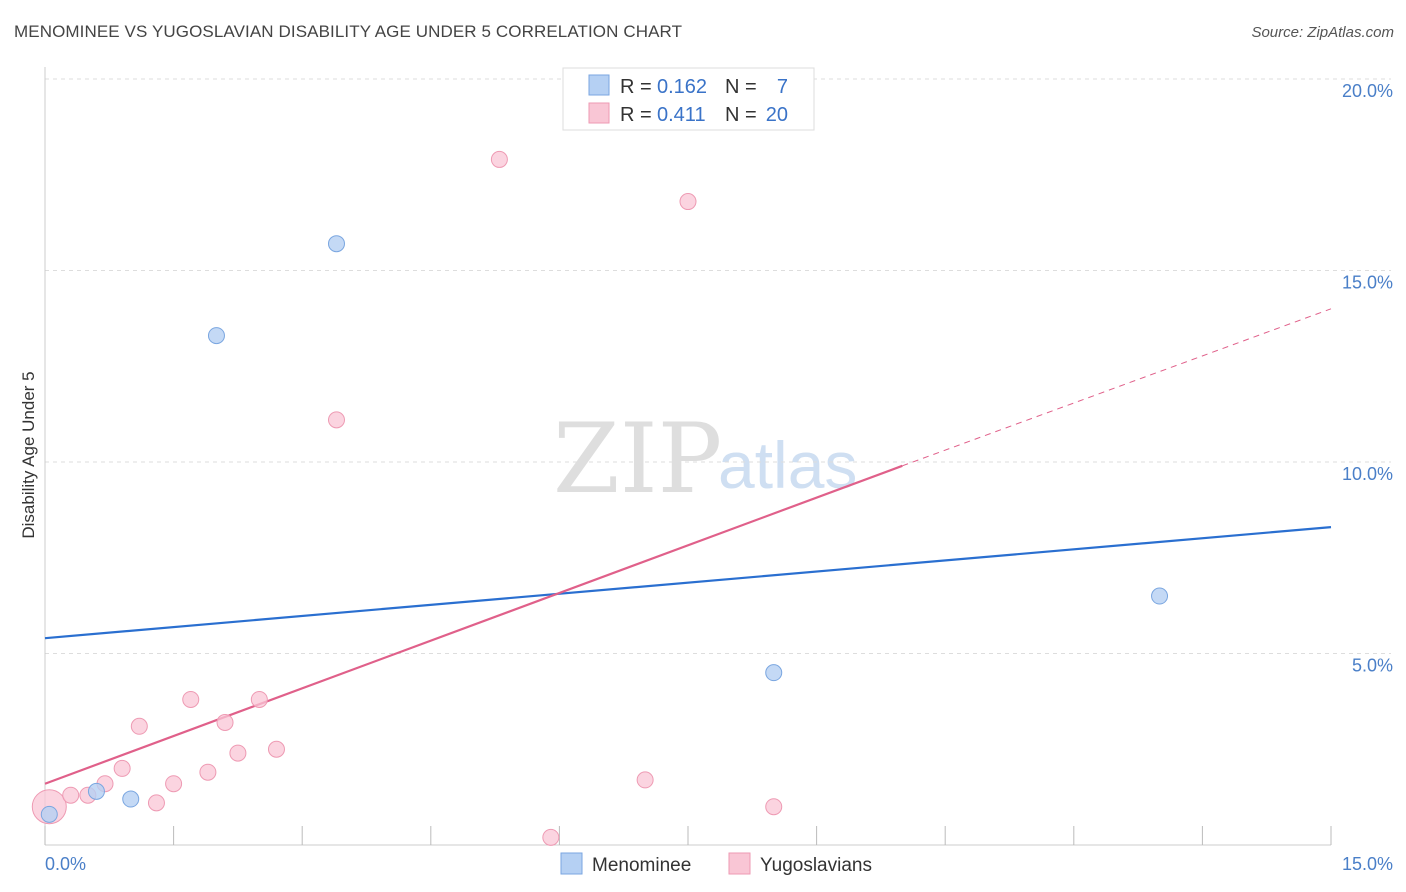 This screenshot has width=1406, height=892. What do you see at coordinates (777, 115) in the screenshot?
I see `legend-n-value-1: 20` at bounding box center [777, 115].